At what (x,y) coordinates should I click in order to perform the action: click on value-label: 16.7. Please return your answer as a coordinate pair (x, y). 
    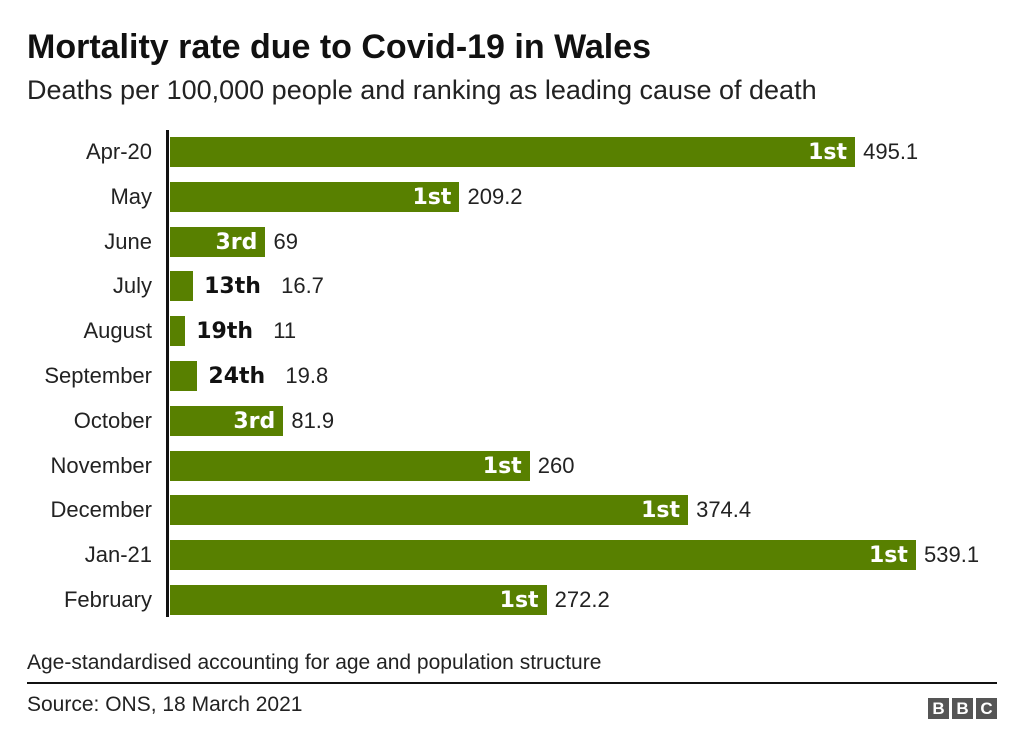
    Looking at the image, I should click on (302, 286).